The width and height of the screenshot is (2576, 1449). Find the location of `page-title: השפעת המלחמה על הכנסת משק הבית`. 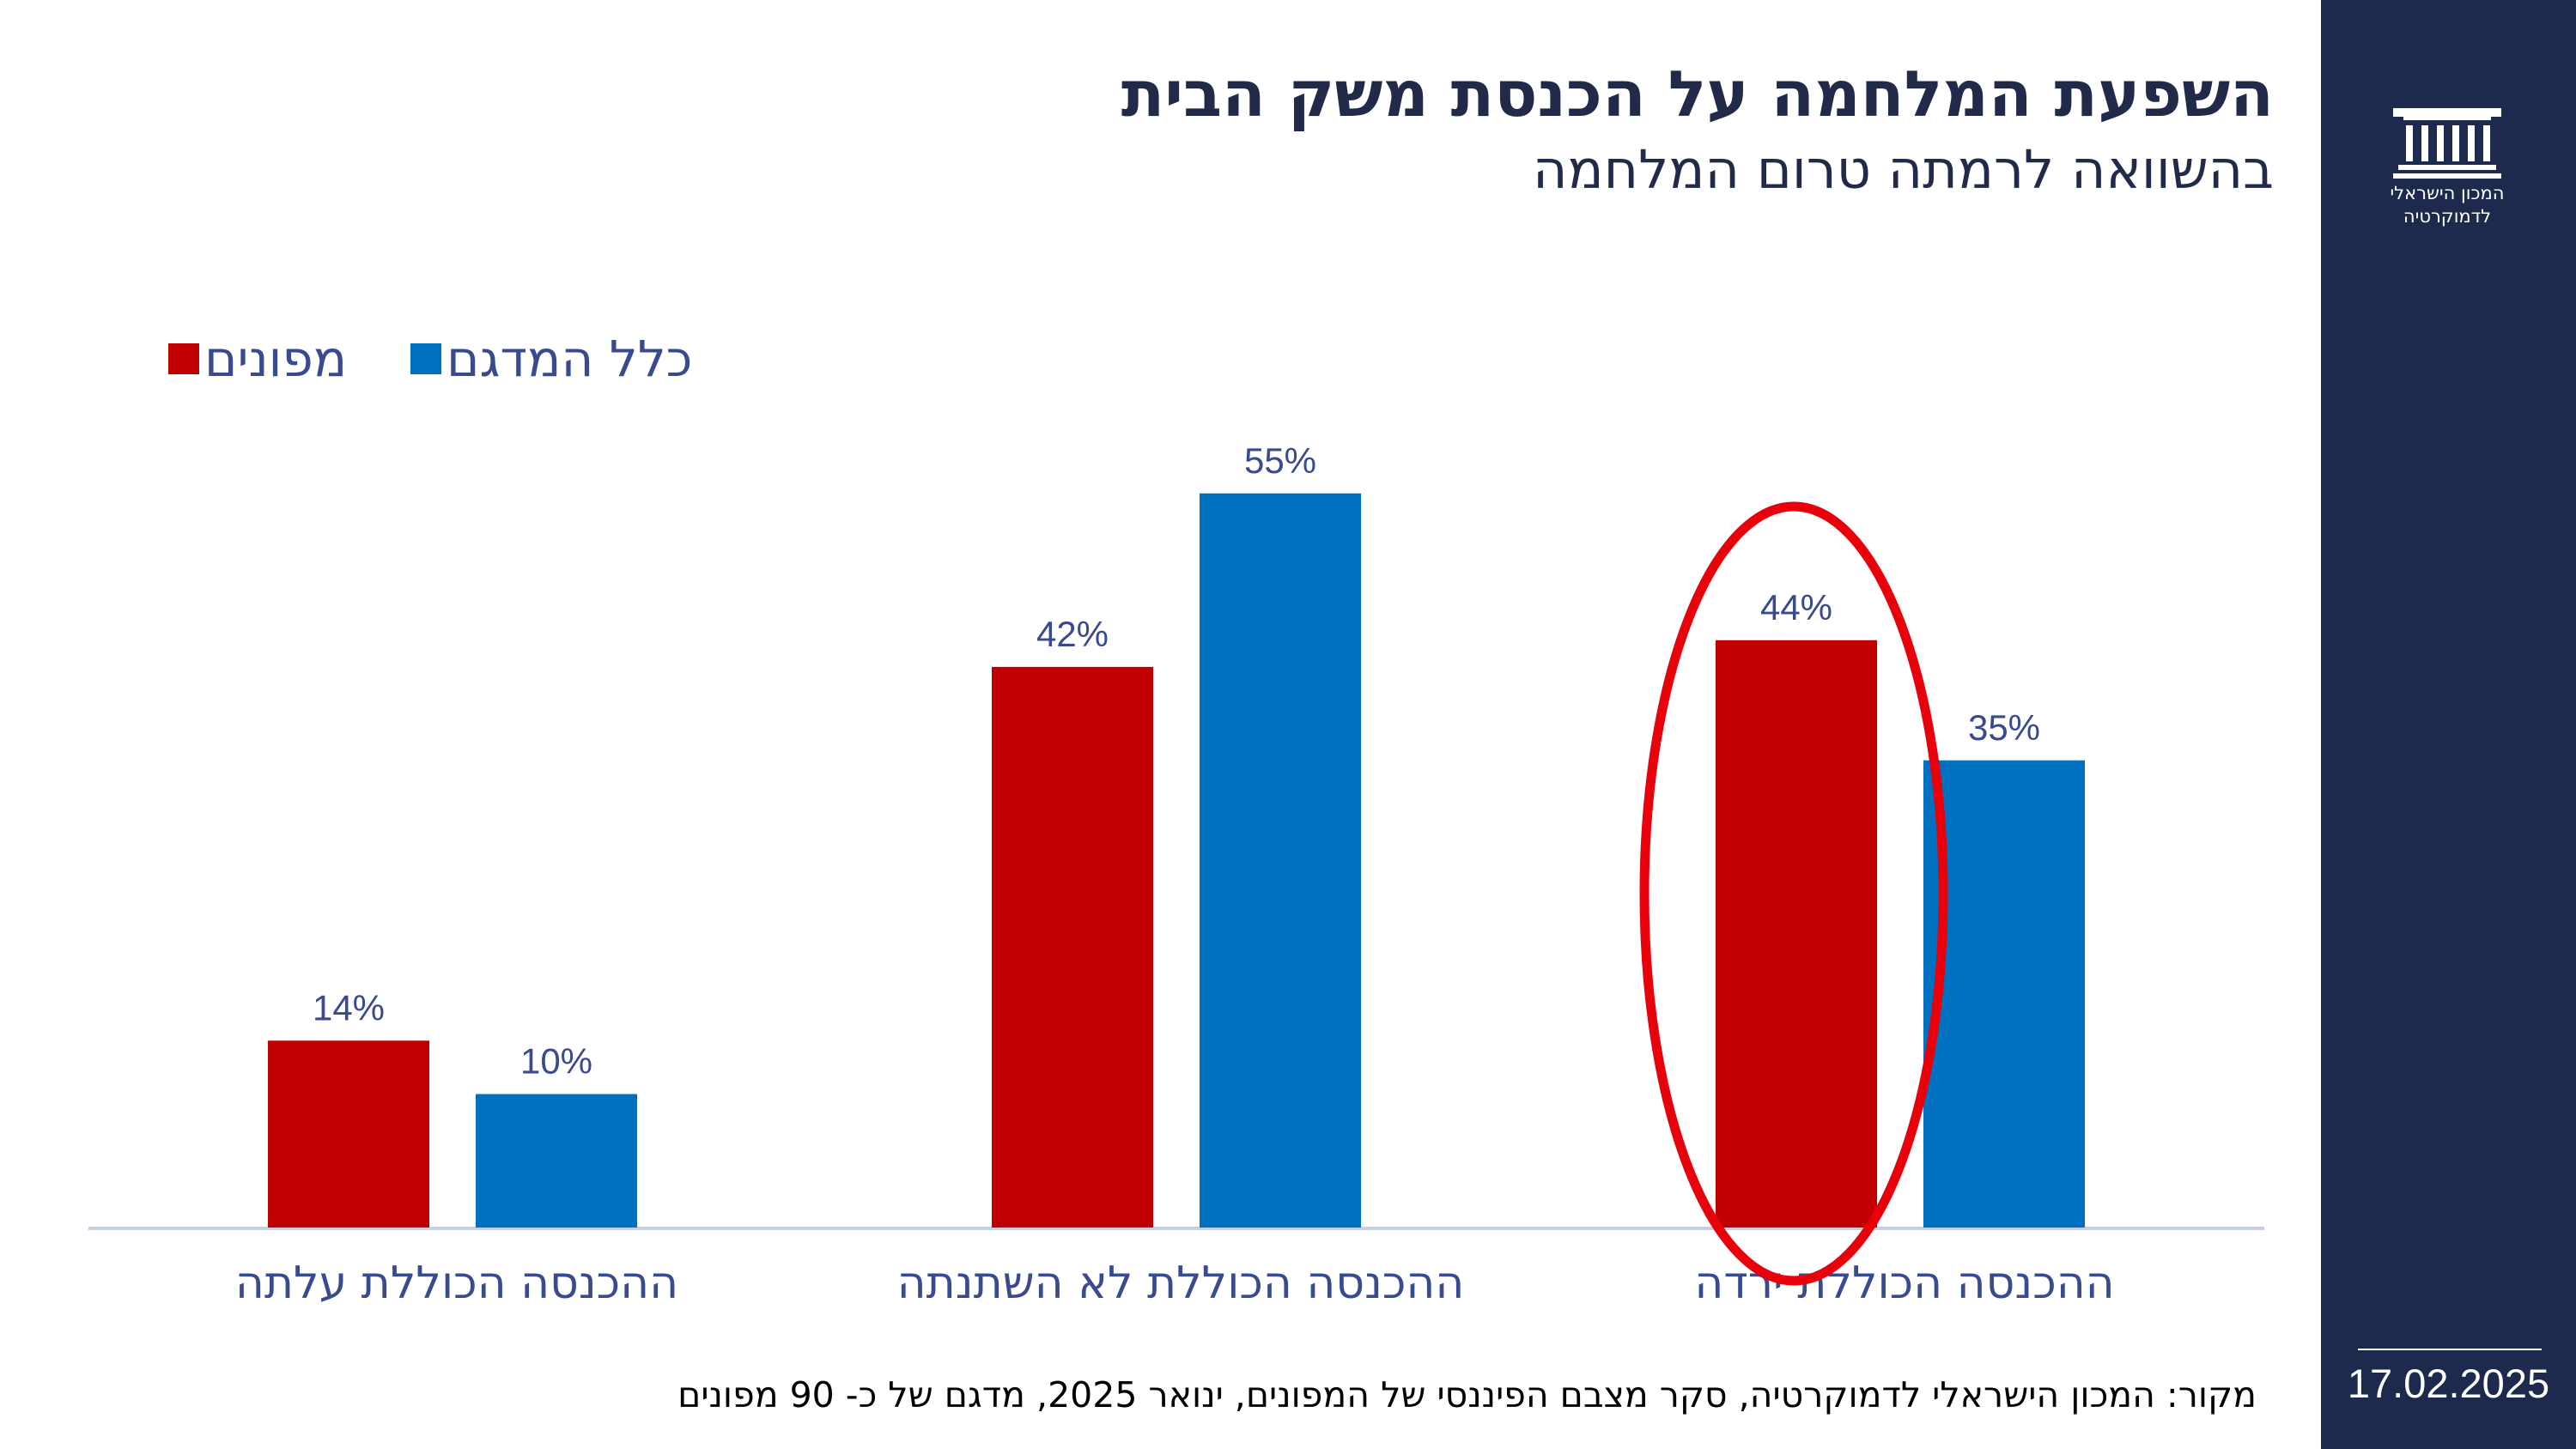

page-title: השפעת המלחמה על הכנסת משק הבית is located at coordinates (1697, 94).